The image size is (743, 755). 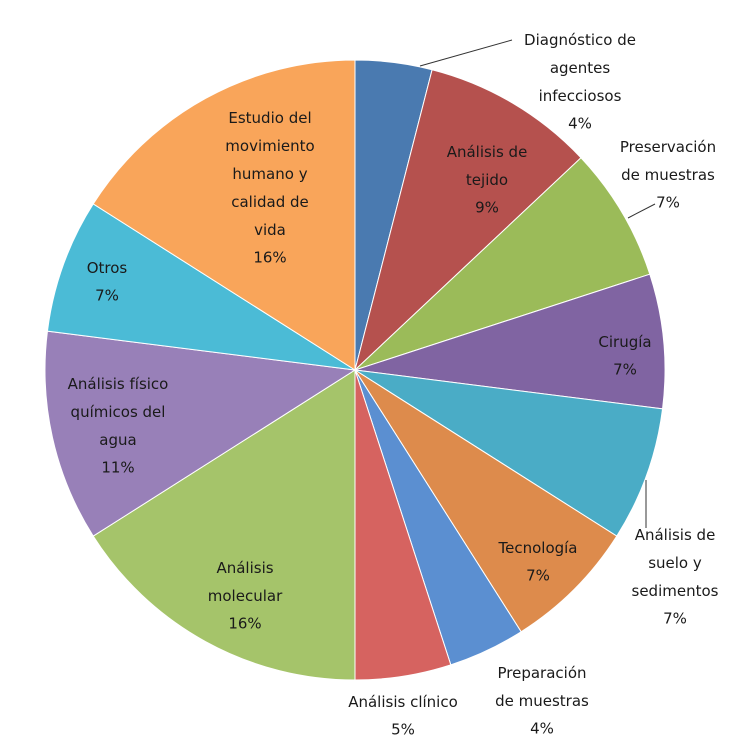 What do you see at coordinates (538, 548) in the screenshot?
I see `slice-label: Tecnología` at bounding box center [538, 548].